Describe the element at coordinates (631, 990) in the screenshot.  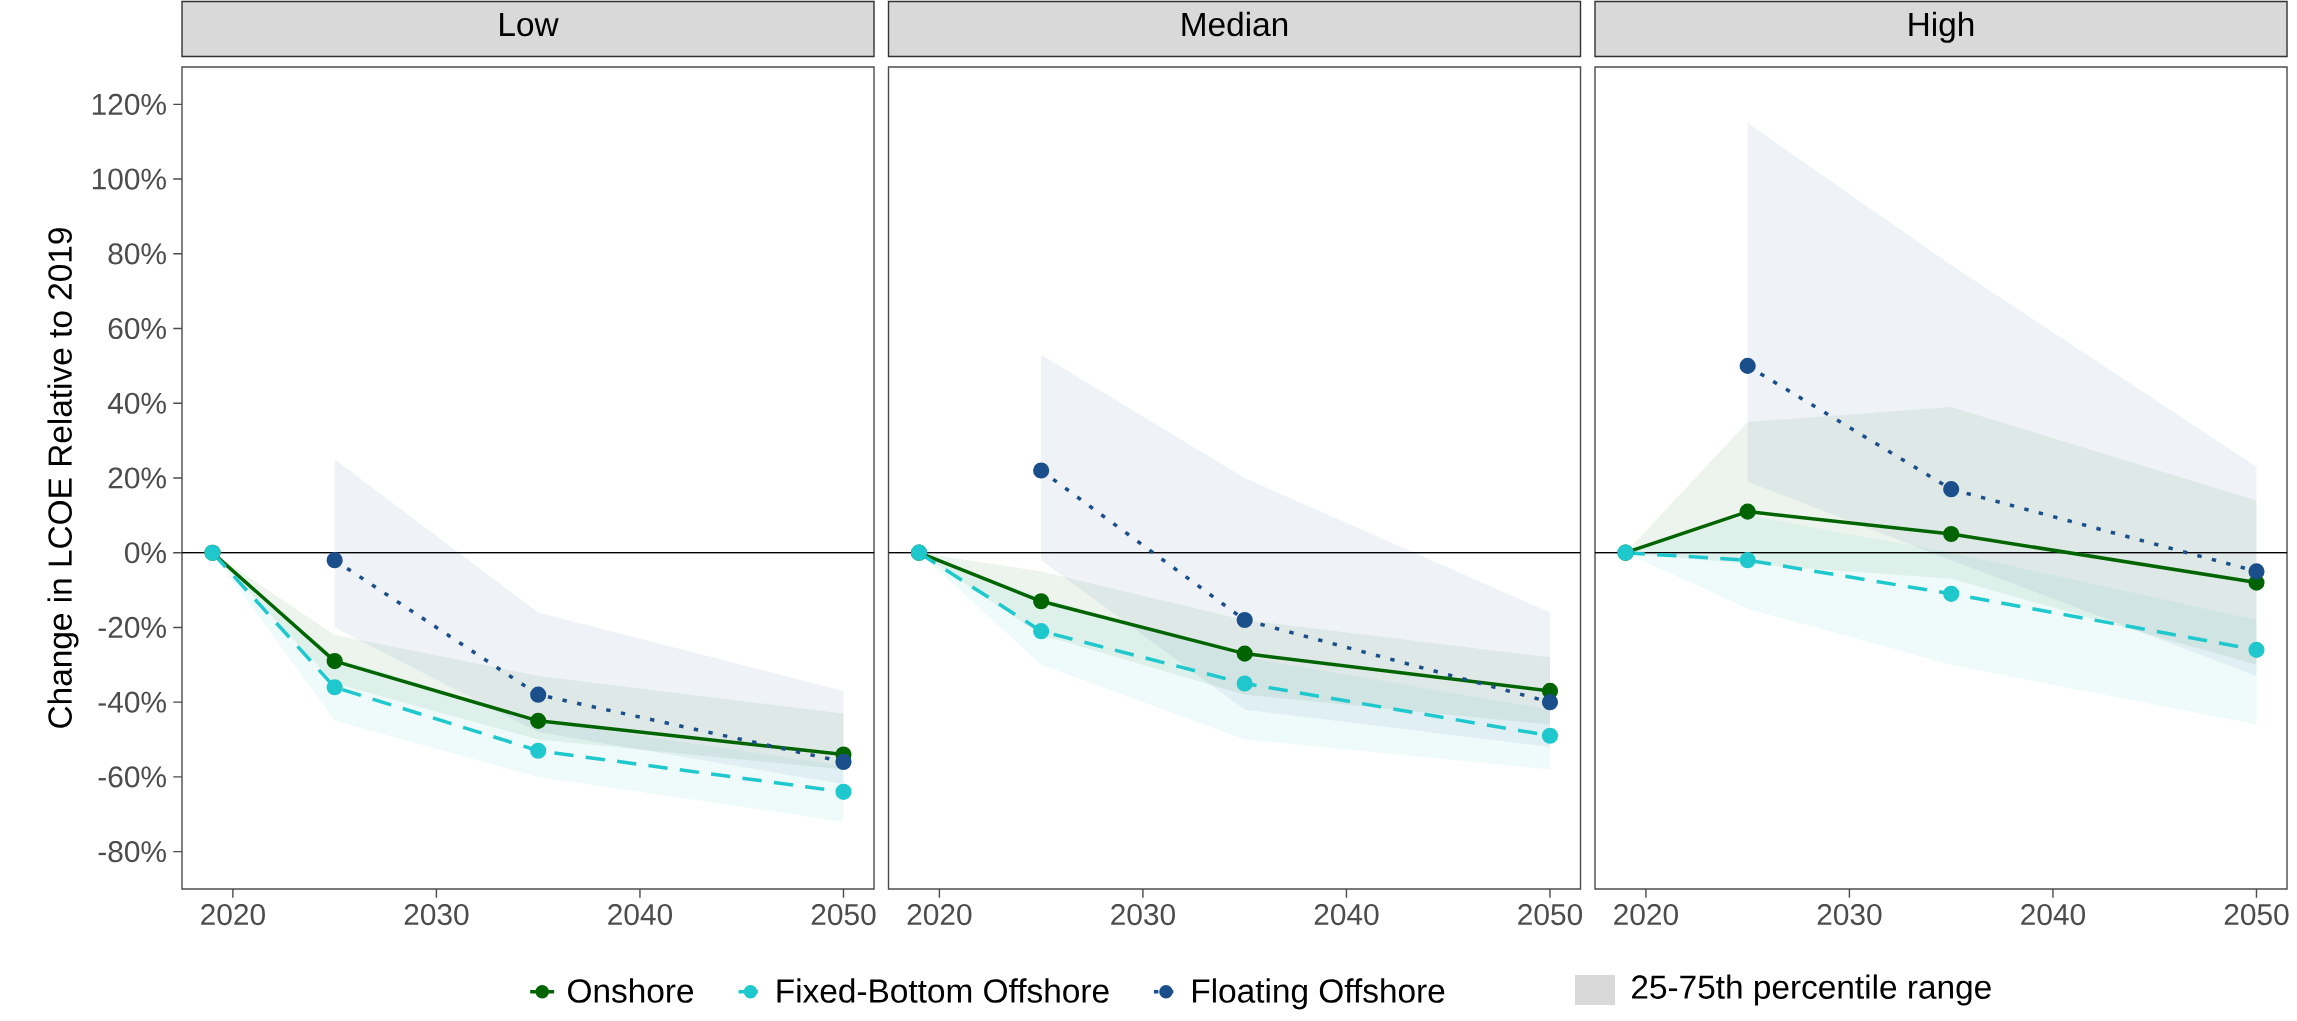
I see `legend-label: Onshore` at that location.